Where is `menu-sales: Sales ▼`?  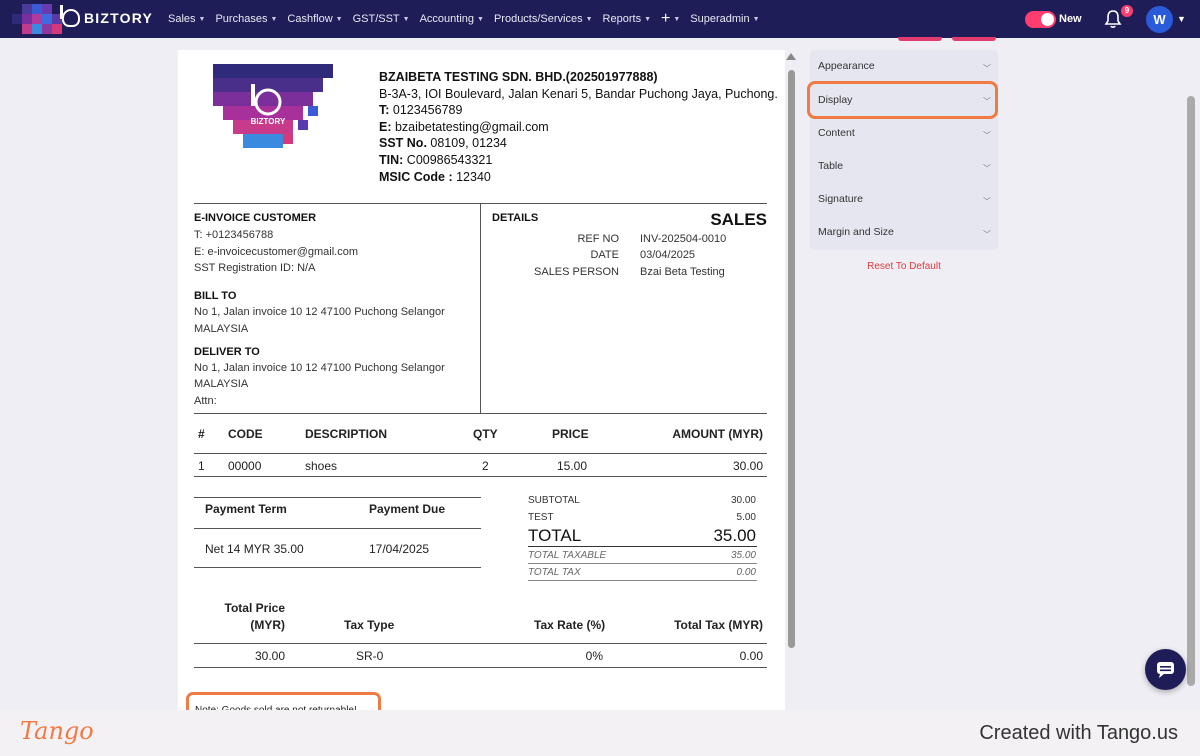 menu-sales: Sales ▼ is located at coordinates (186, 19).